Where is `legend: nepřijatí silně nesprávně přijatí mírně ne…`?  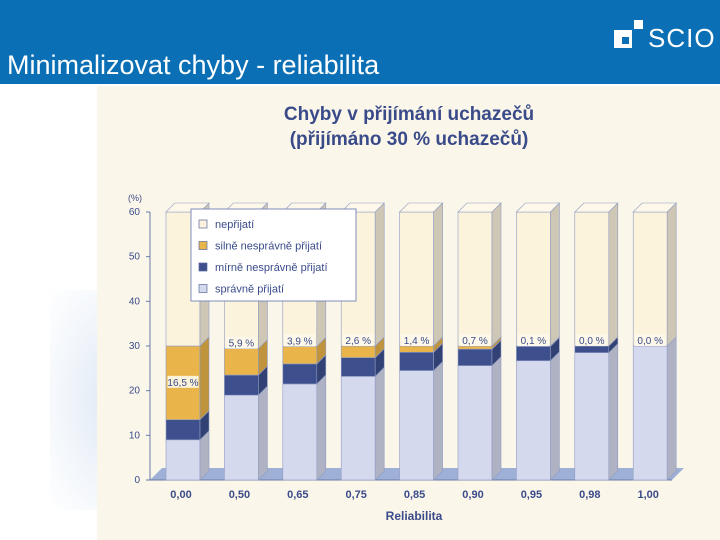 legend: nepřijatí silně nesprávně přijatí mírně ne… is located at coordinates (273, 255).